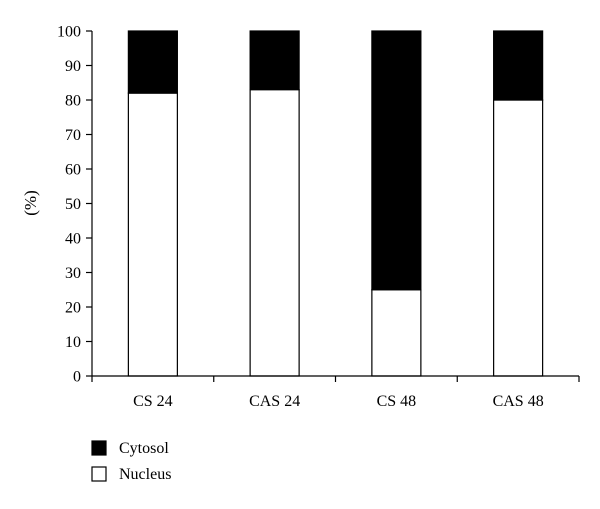 Image resolution: width=600 pixels, height=509 pixels. Describe the element at coordinates (153, 401) in the screenshot. I see `x-category-label: CS 24` at that location.